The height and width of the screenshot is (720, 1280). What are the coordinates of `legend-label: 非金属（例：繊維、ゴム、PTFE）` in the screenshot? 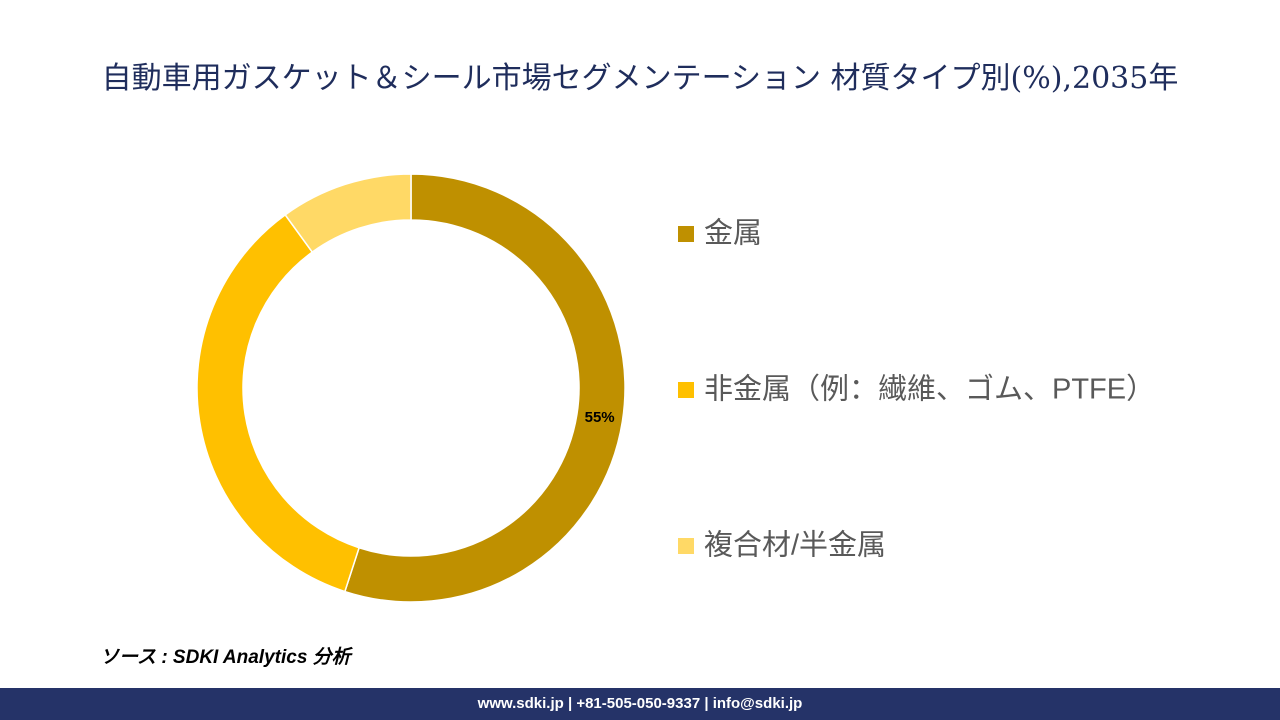 It's located at (929, 389).